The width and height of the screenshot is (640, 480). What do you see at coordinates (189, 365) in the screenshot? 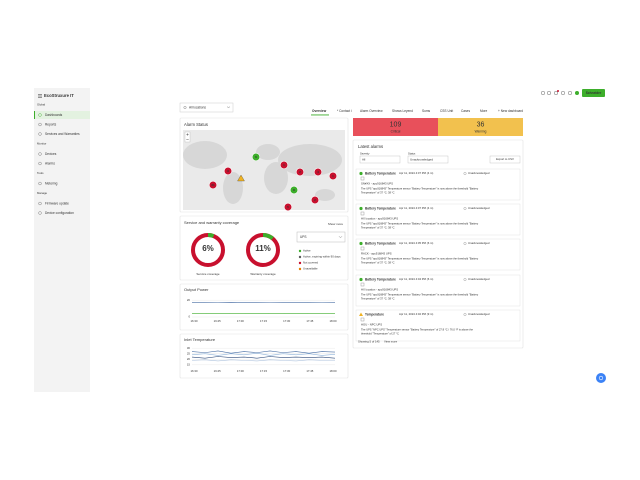
I see `y-tick-label: 15` at bounding box center [189, 365].